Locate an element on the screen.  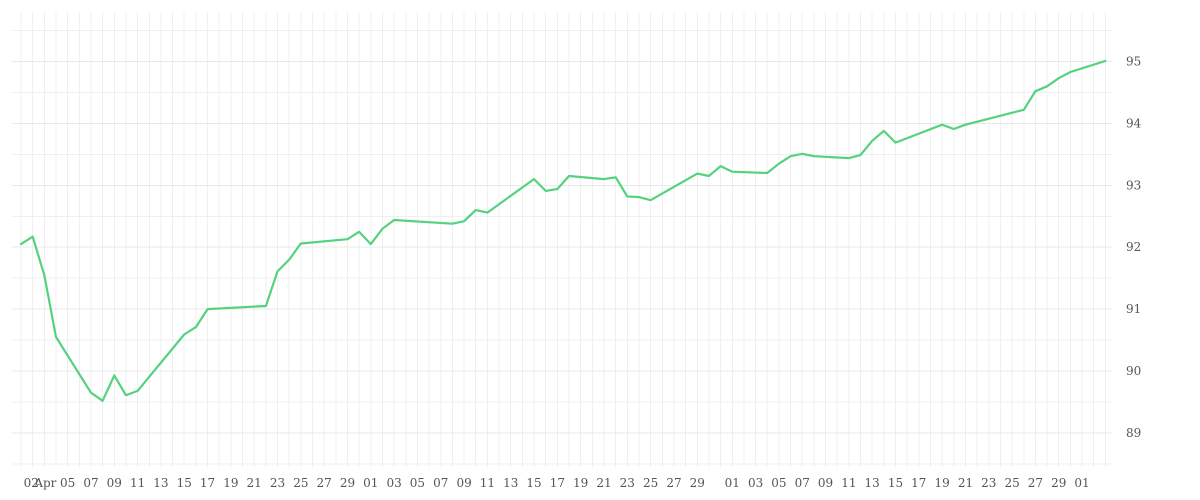
y-tick-label: 92 is located at coordinates (1133, 247).